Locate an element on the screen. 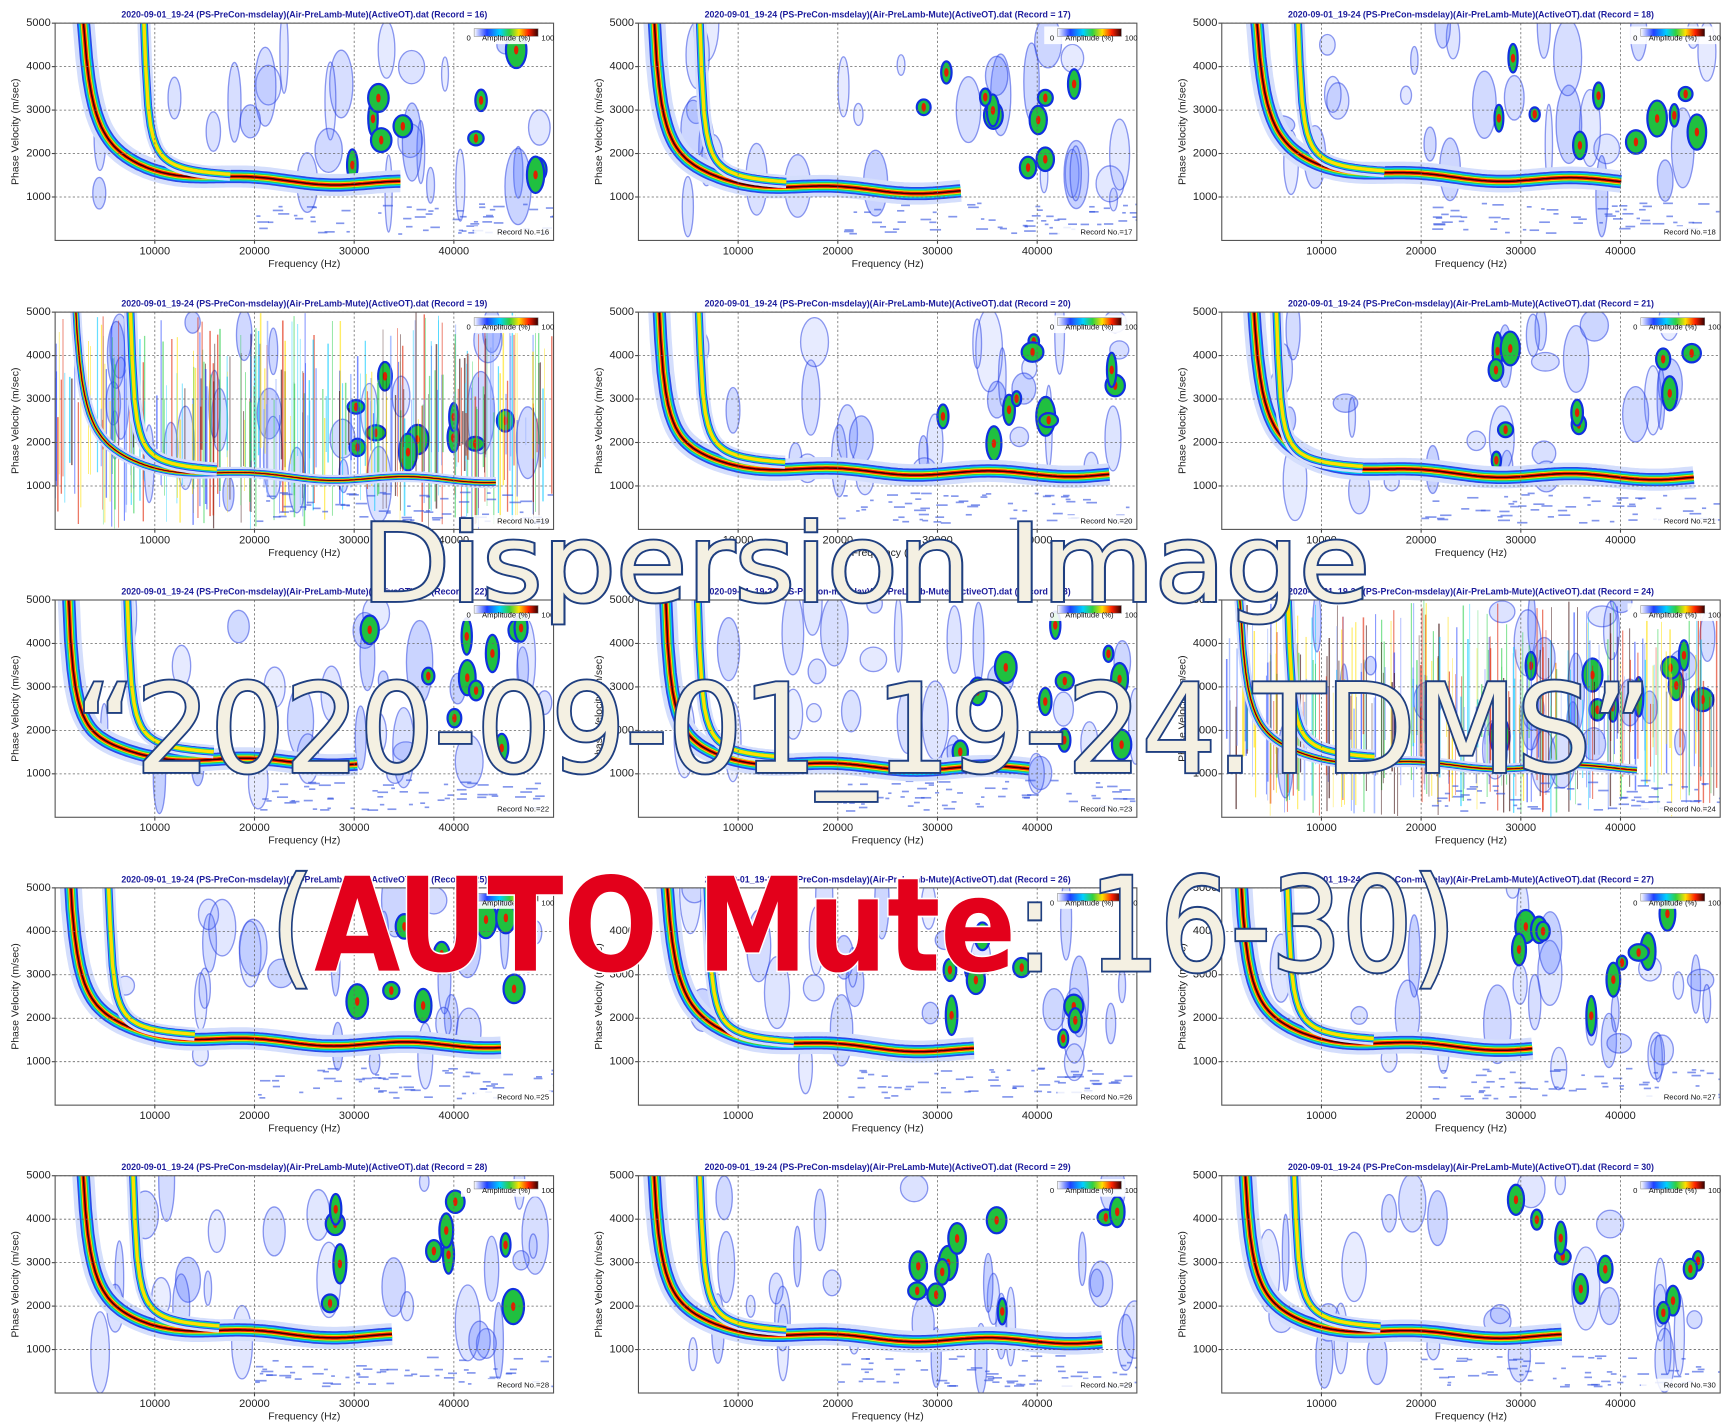 This screenshot has height=1425, width=1729. y-tick-label: 4000 is located at coordinates (622, 1219).